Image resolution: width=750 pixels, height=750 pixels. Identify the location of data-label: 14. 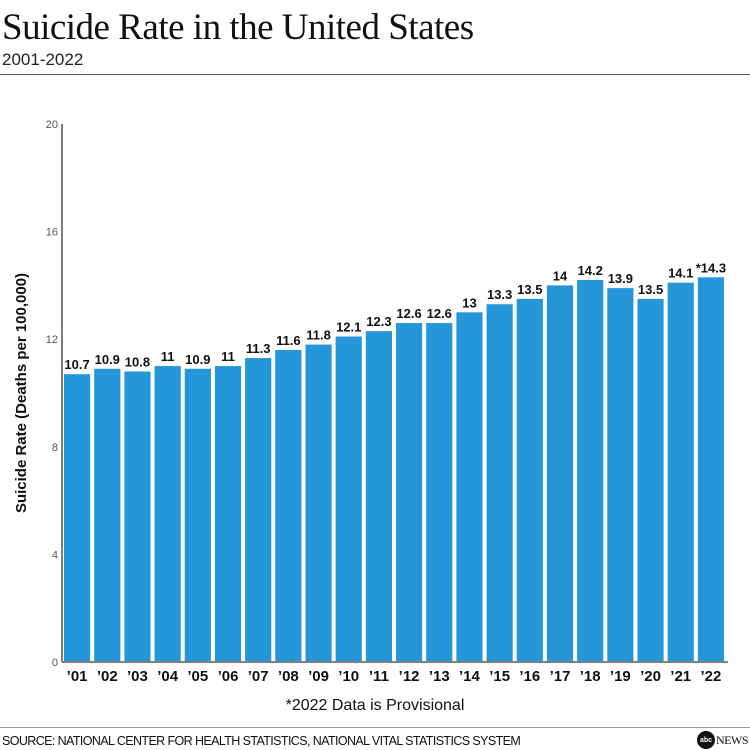
(560, 275).